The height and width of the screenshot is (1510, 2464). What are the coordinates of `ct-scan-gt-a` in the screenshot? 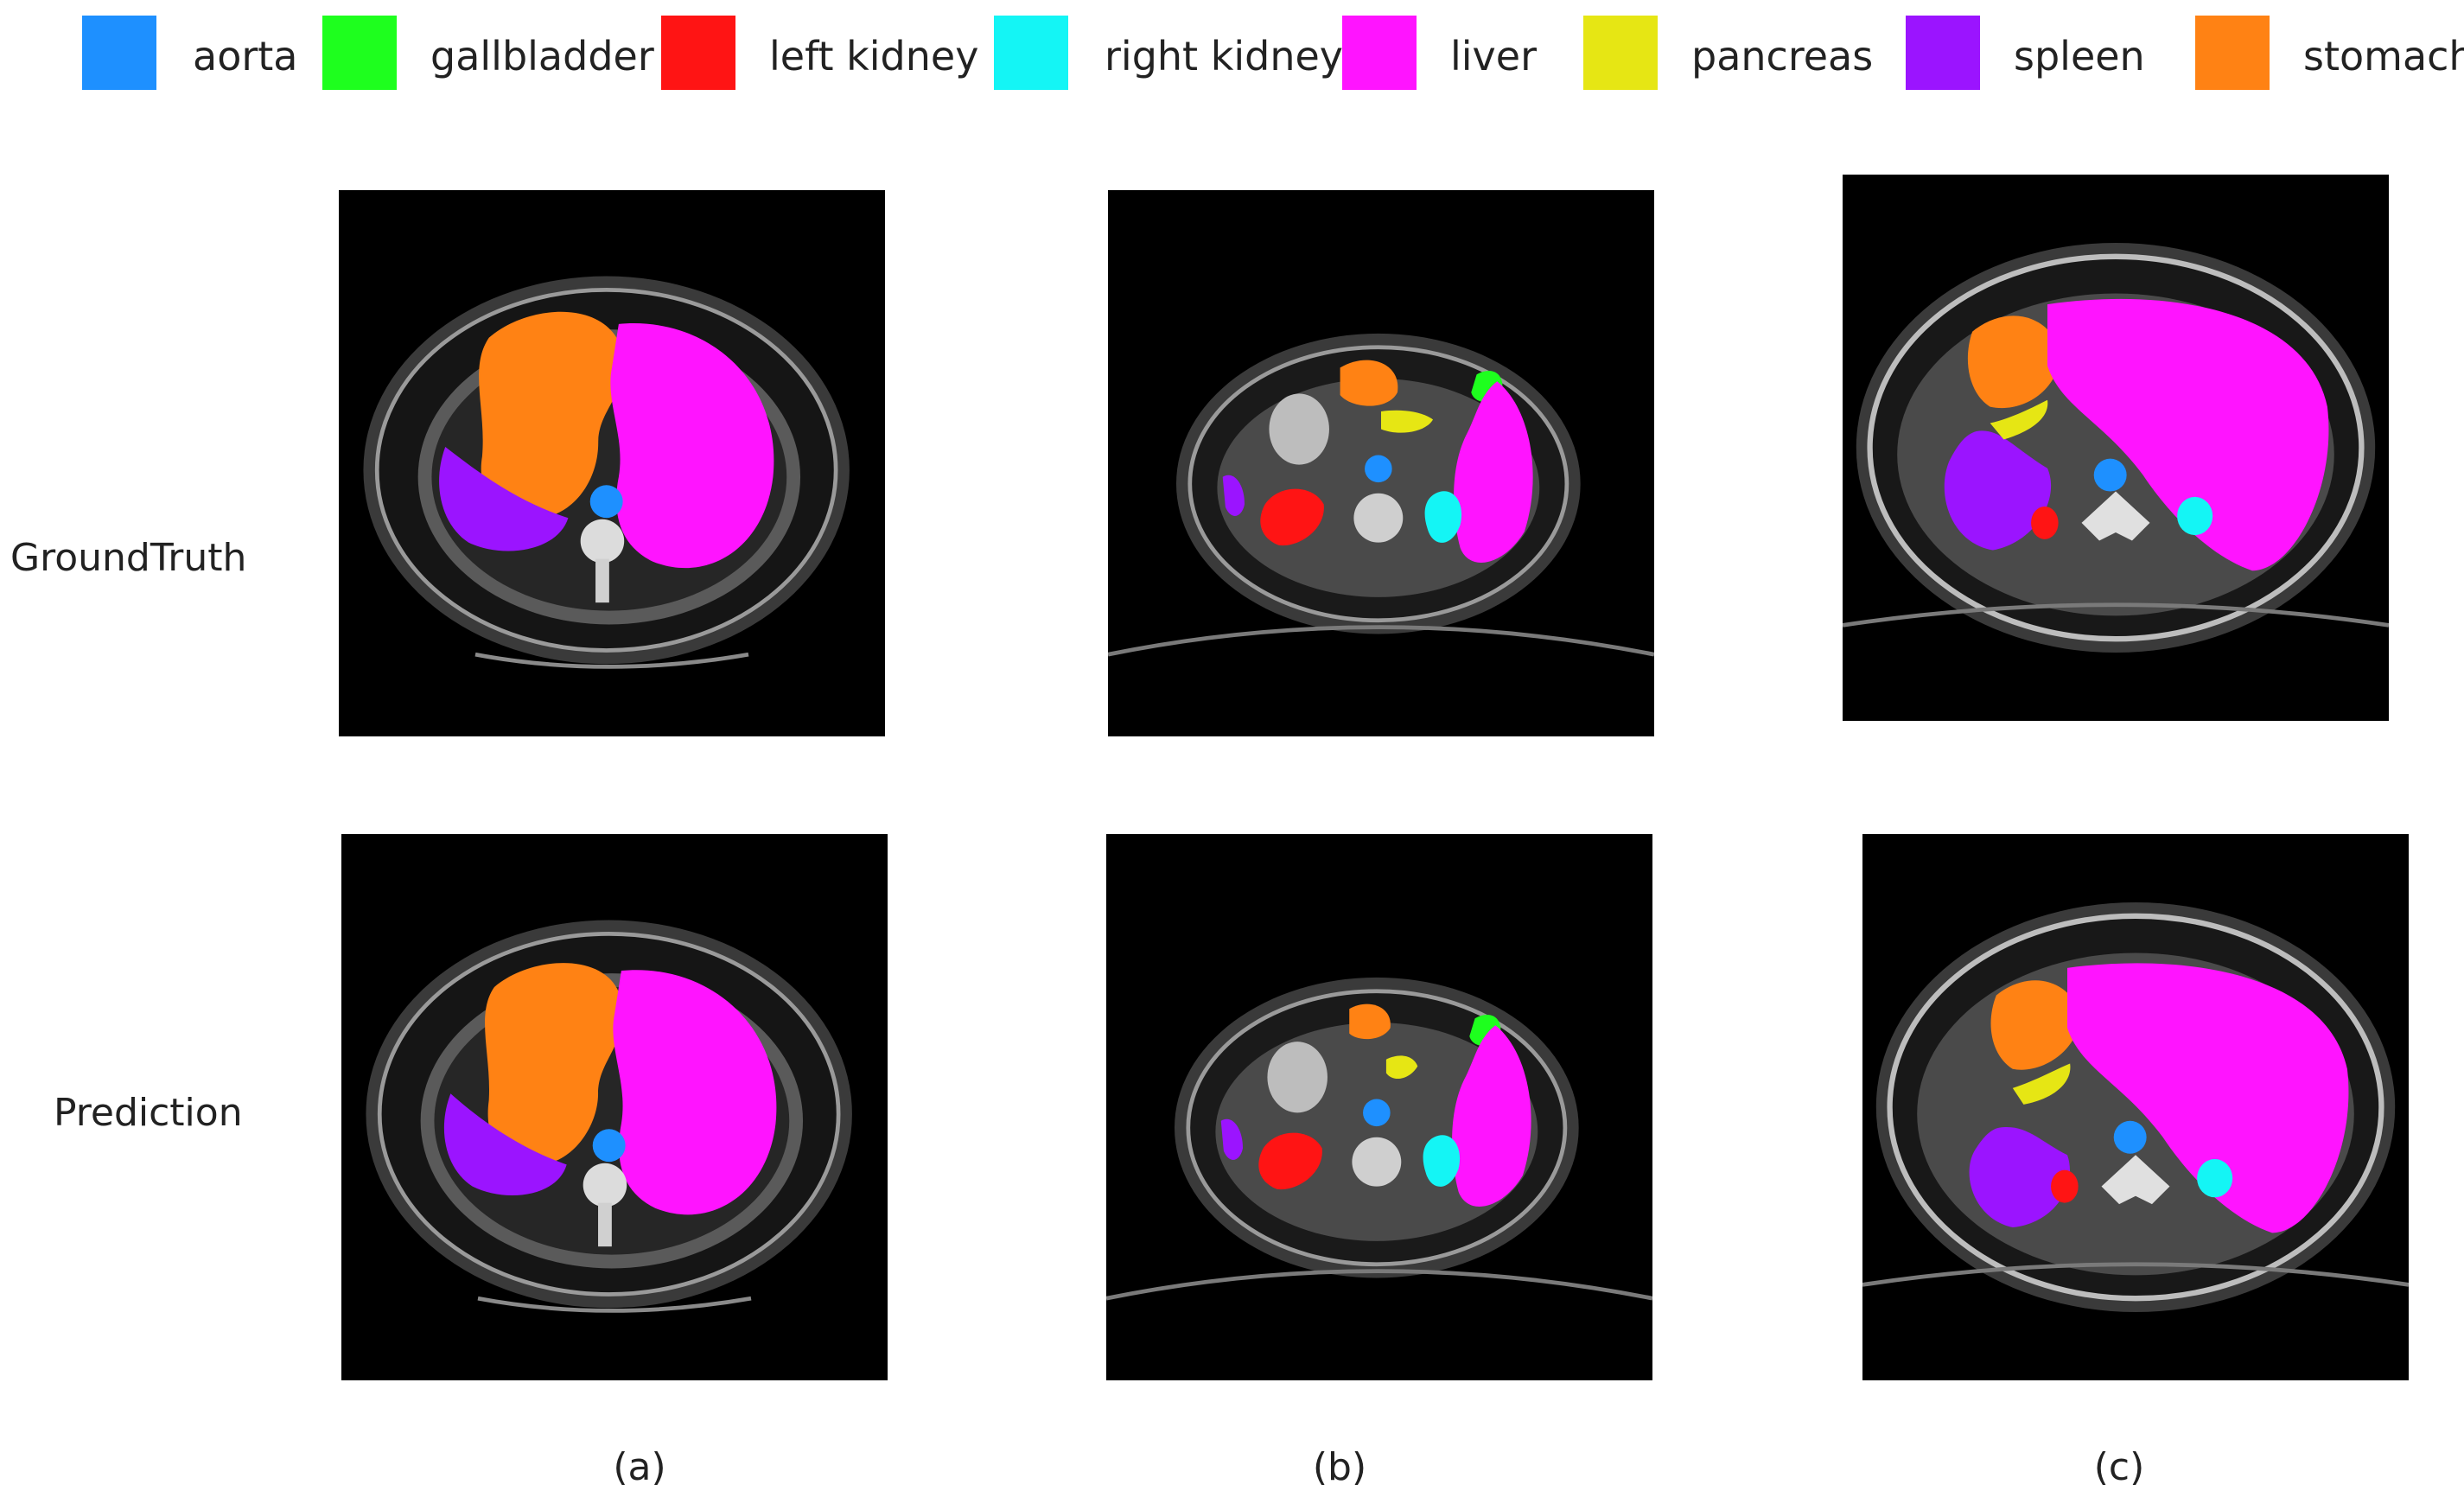 It's located at (606, 473).